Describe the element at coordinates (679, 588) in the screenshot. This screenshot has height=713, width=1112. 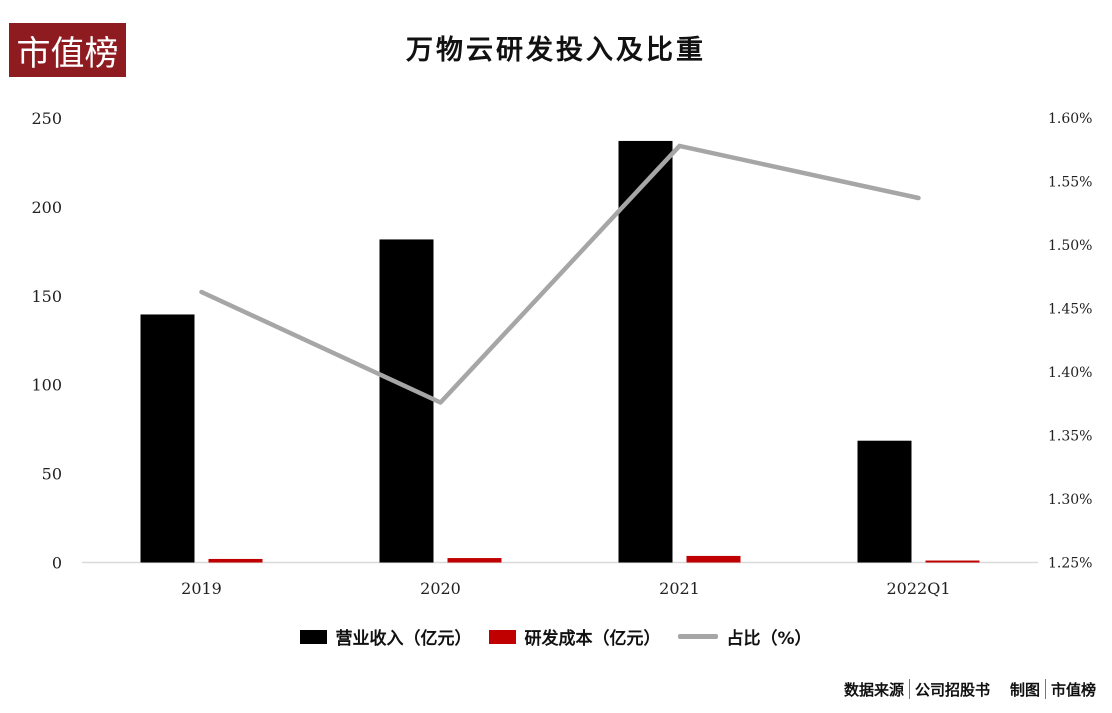
I see `category-label: 2021` at that location.